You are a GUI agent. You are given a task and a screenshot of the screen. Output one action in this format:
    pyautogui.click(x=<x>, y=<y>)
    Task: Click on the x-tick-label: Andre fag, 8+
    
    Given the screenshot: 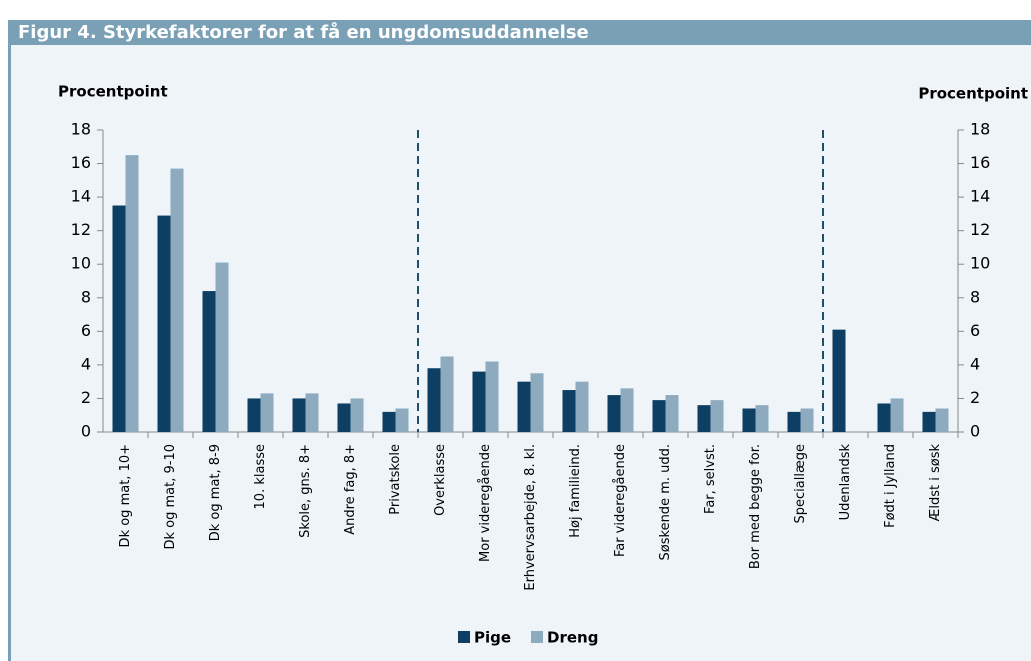 What is the action you would take?
    pyautogui.click(x=350, y=489)
    